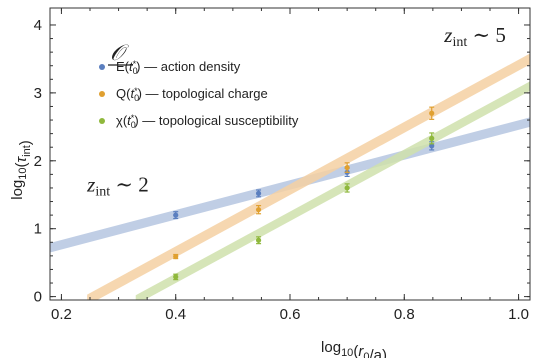  What do you see at coordinates (474, 36) in the screenshot?
I see `annotation-1: zint ∼ 5` at bounding box center [474, 36].